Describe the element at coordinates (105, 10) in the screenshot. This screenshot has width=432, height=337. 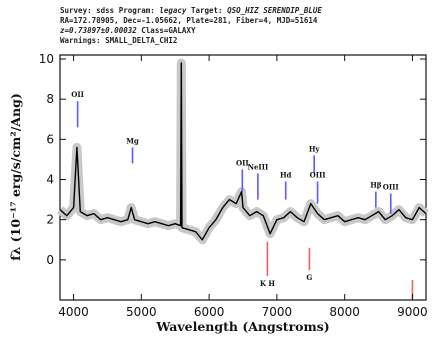
I see `survey-value: sdss` at that location.